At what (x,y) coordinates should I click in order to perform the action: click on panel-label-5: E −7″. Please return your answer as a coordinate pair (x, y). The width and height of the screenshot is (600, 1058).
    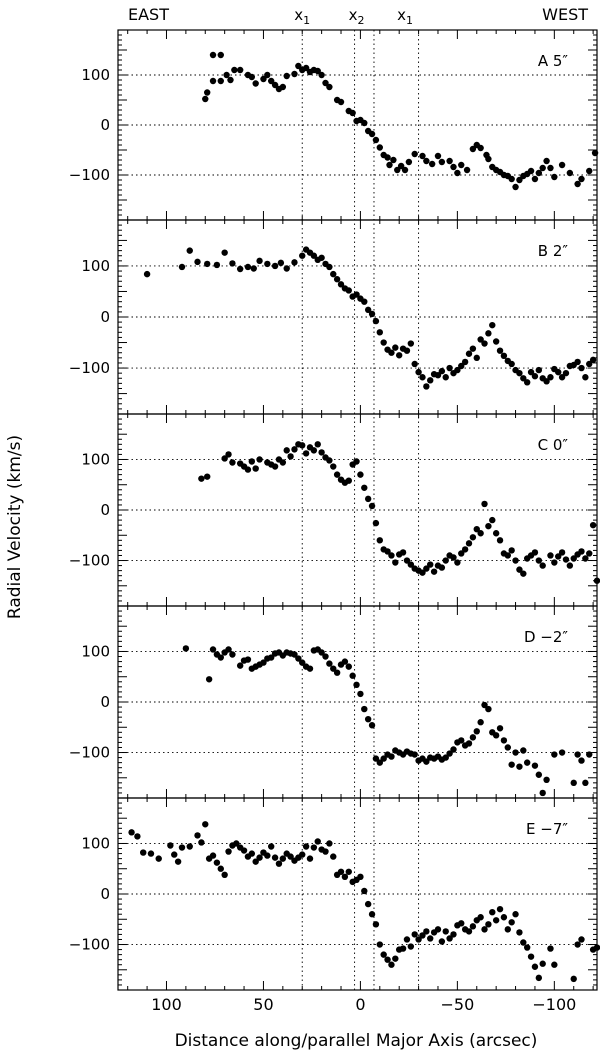
    Looking at the image, I should click on (547, 829).